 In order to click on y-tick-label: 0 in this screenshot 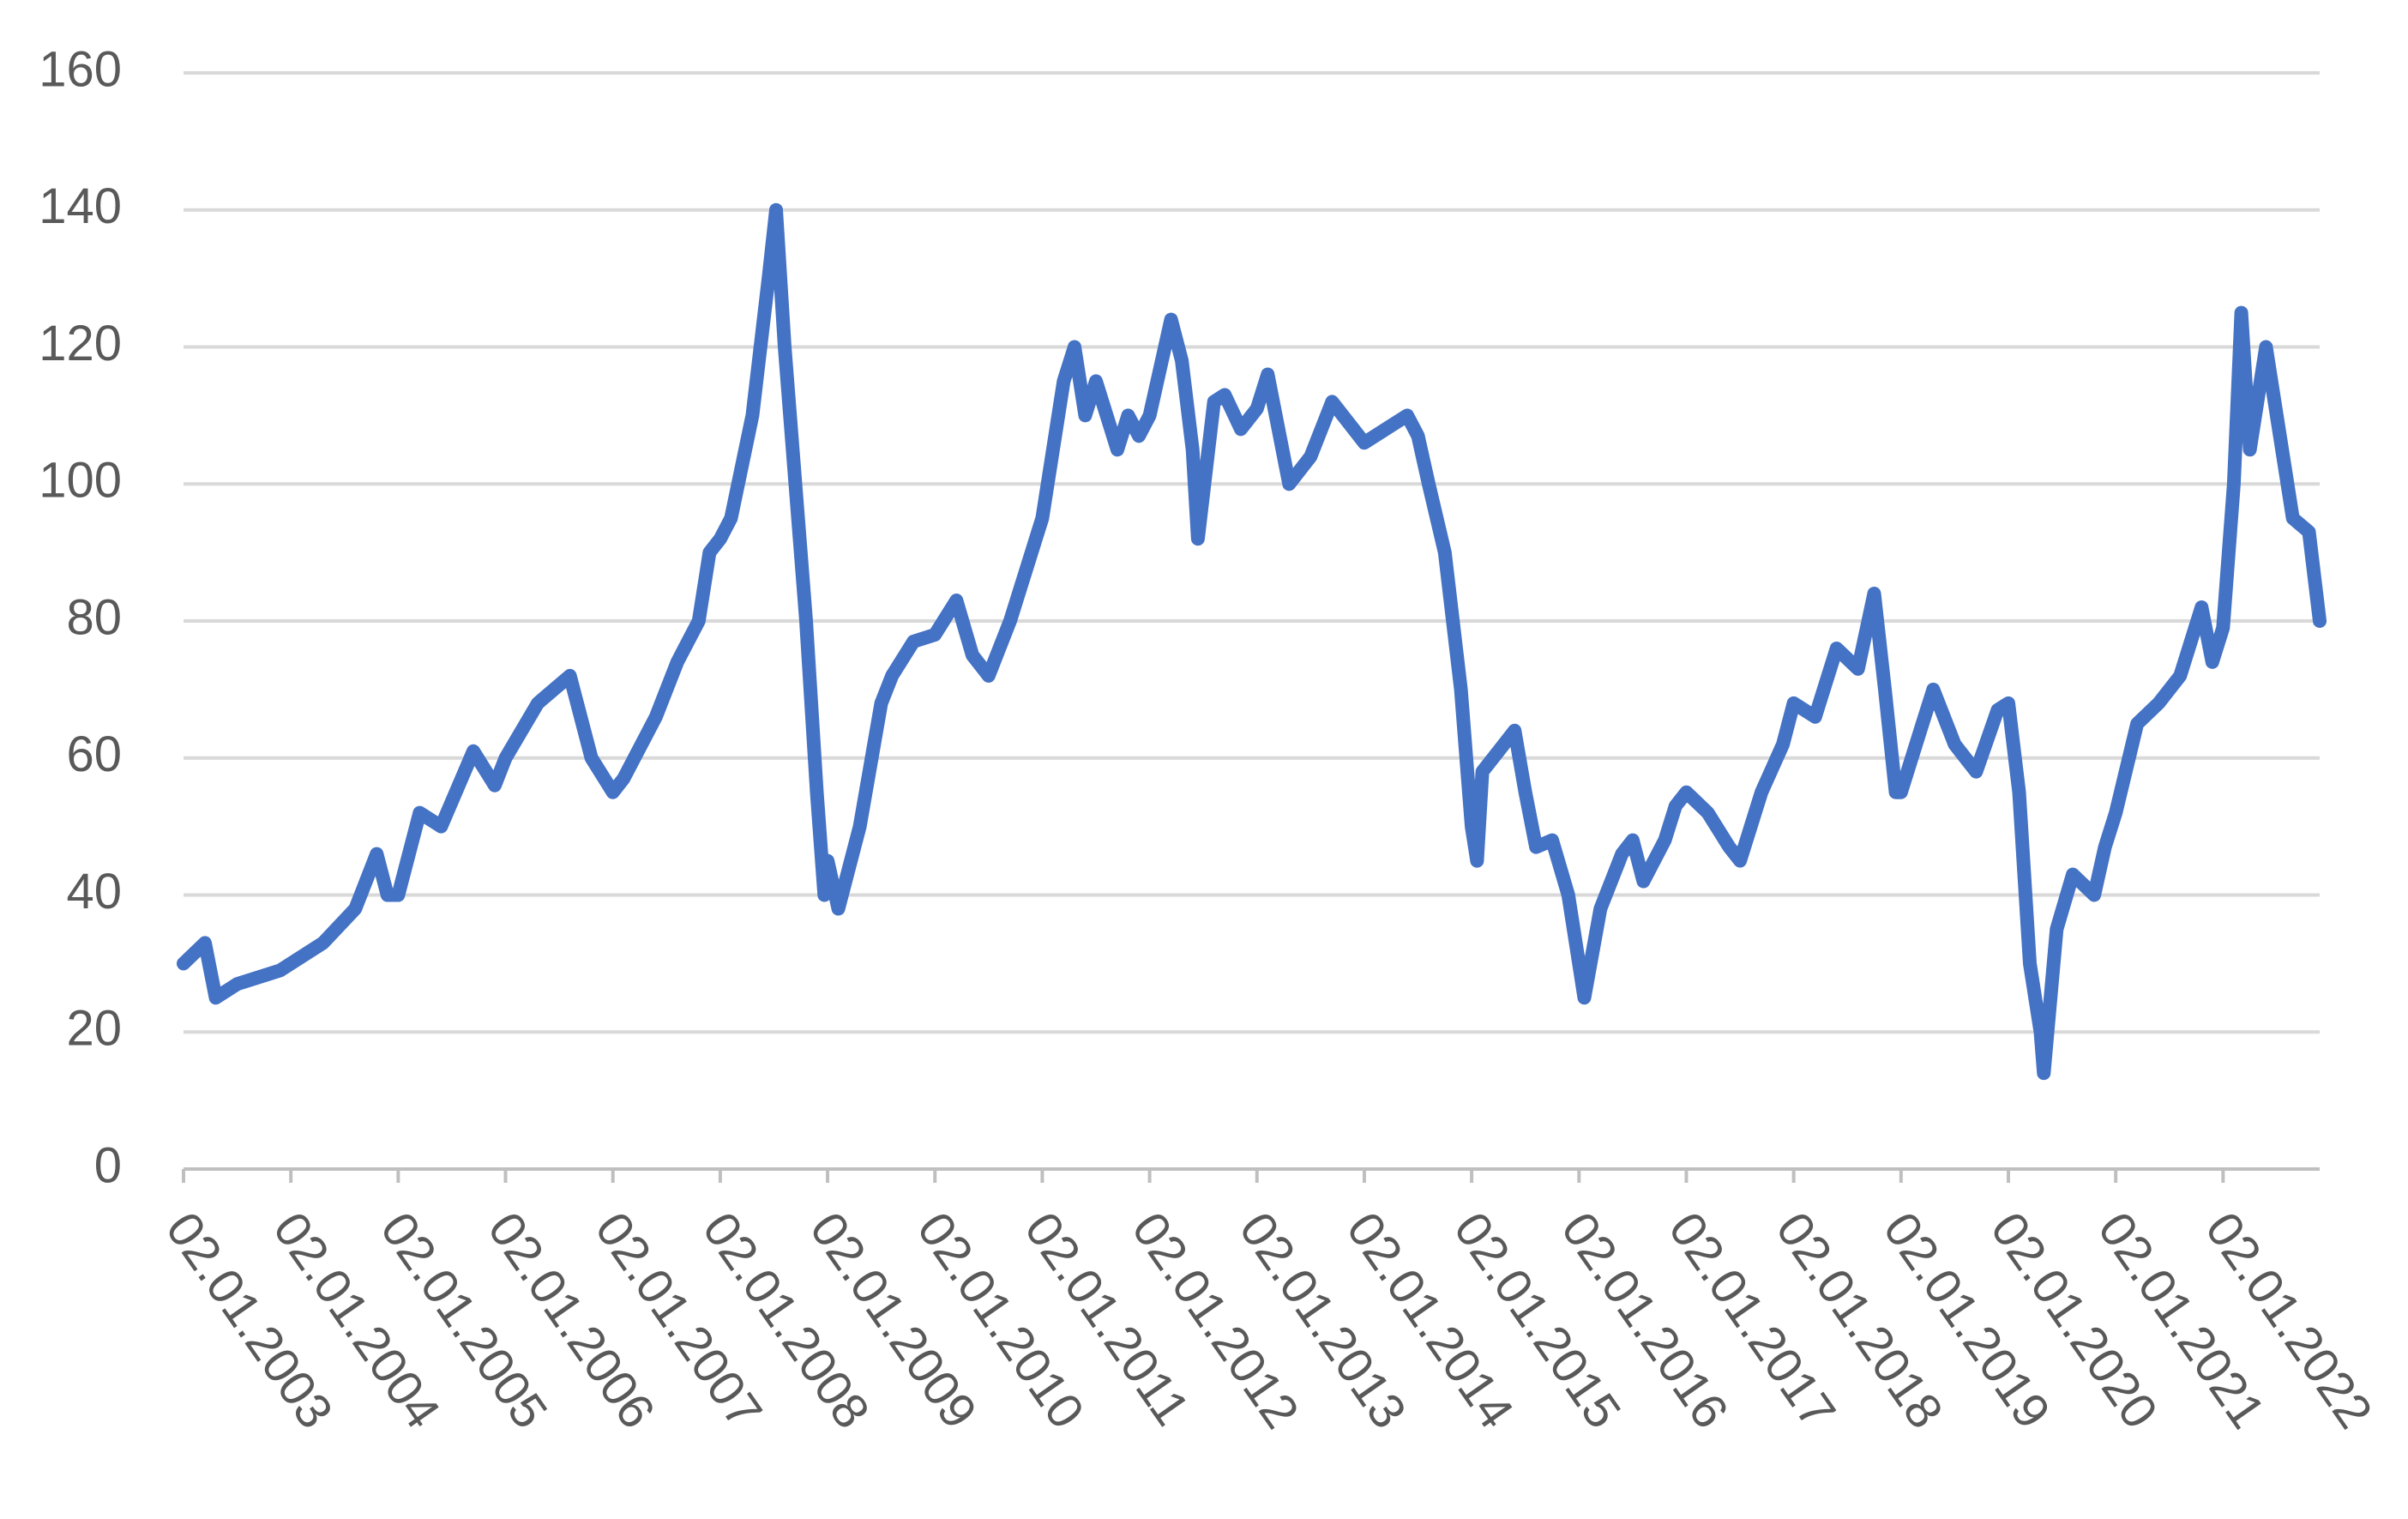, I will do `click(108, 1165)`.